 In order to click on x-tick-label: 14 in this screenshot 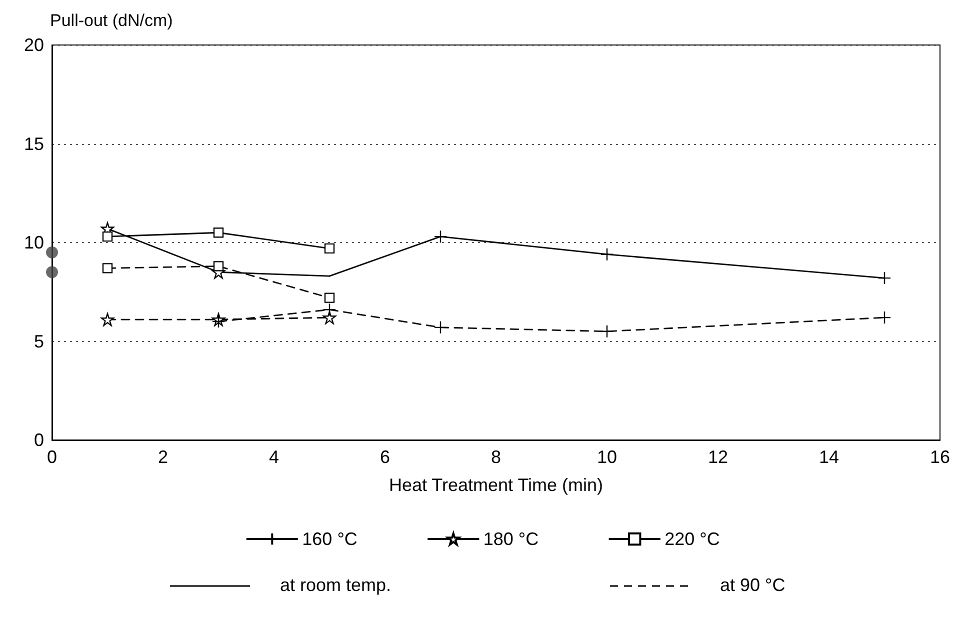, I will do `click(829, 457)`.